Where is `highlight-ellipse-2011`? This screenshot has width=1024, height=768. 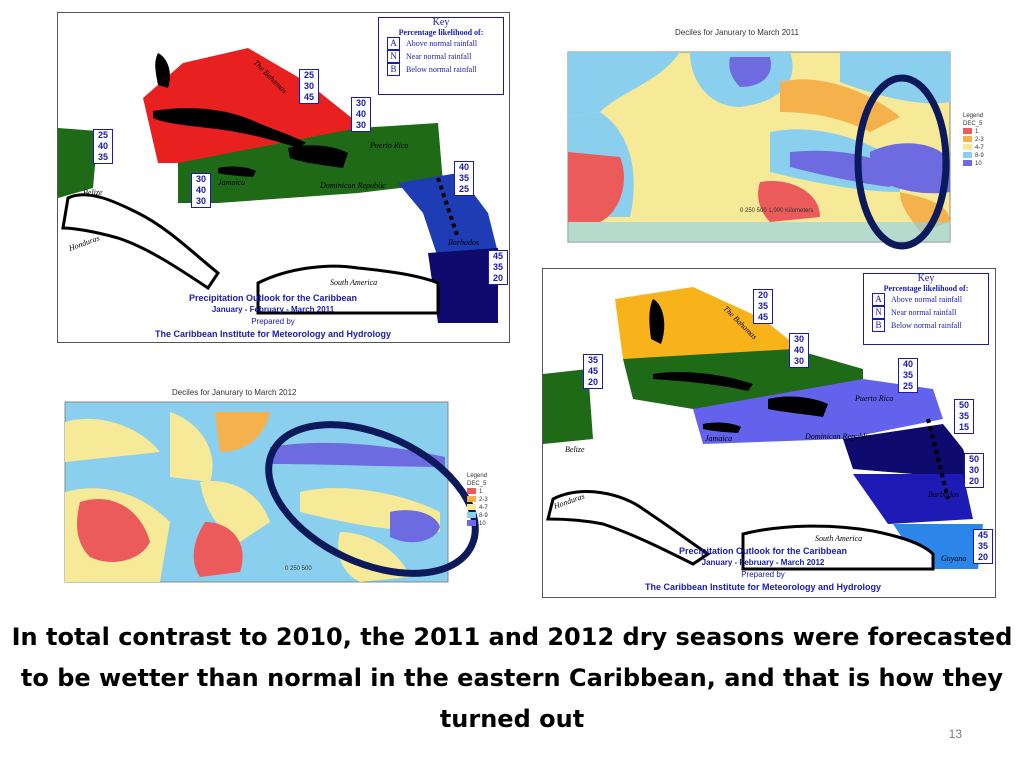 highlight-ellipse-2011 is located at coordinates (902, 162).